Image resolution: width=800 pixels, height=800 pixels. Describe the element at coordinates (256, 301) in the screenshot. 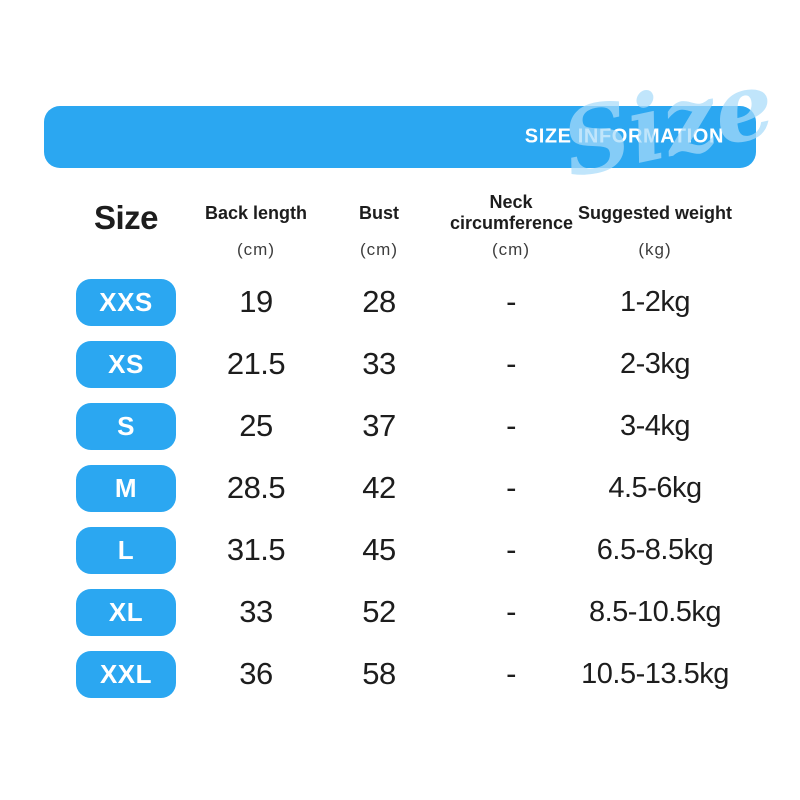

I see `cell-back-length: 19` at that location.